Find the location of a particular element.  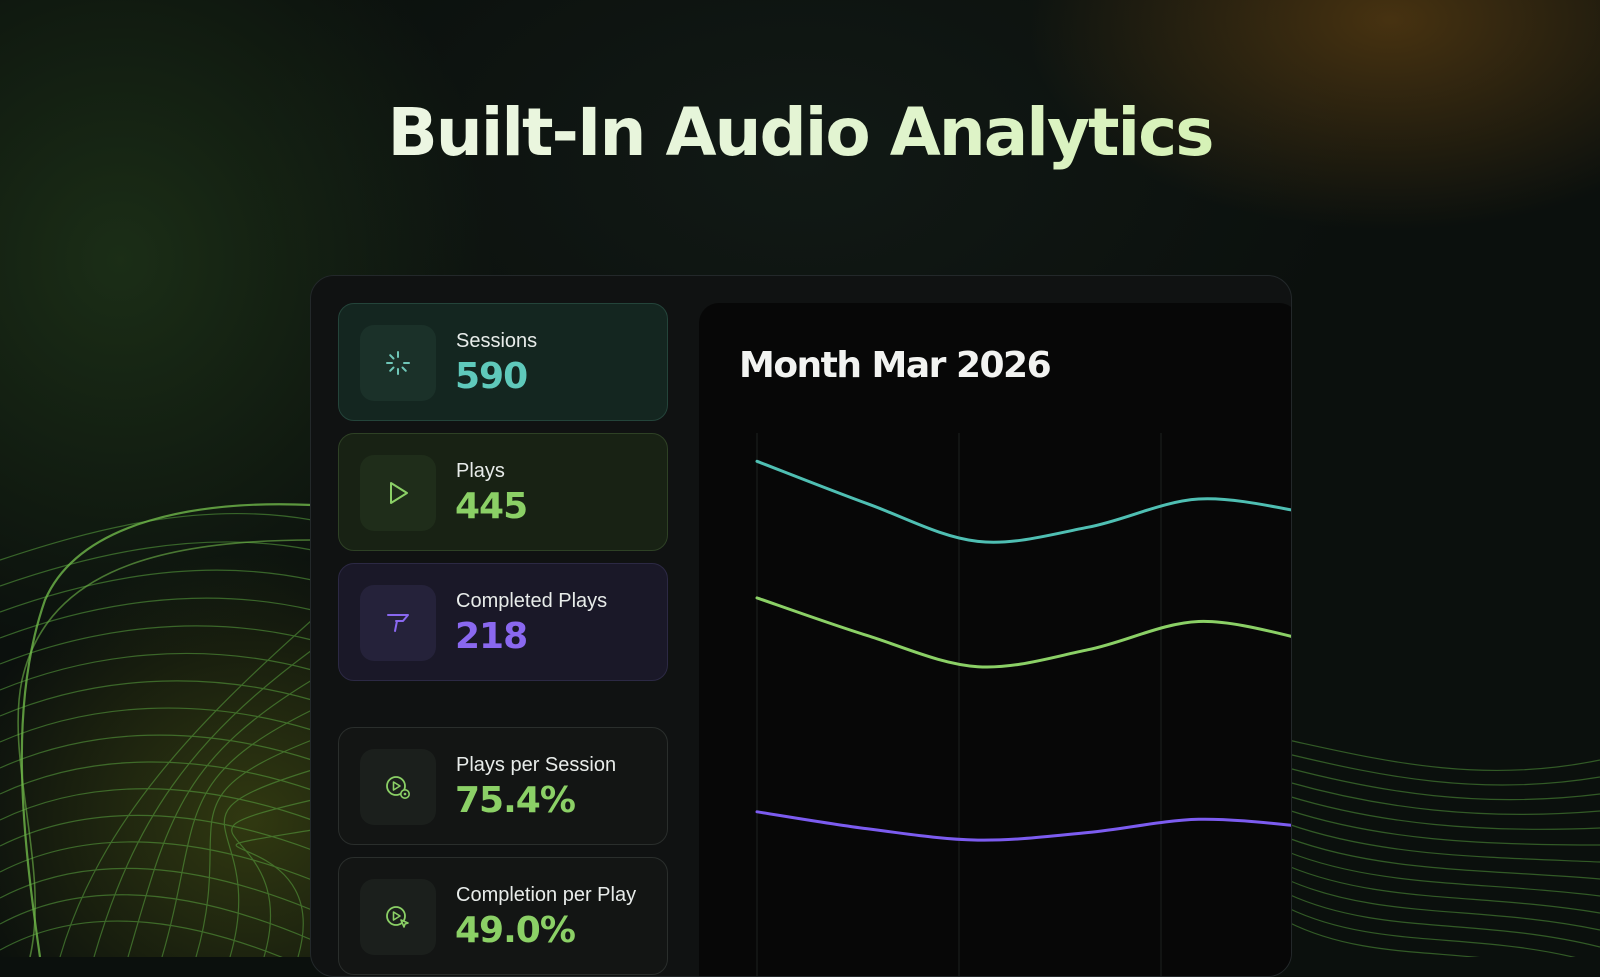

plays-icon-box is located at coordinates (398, 493).